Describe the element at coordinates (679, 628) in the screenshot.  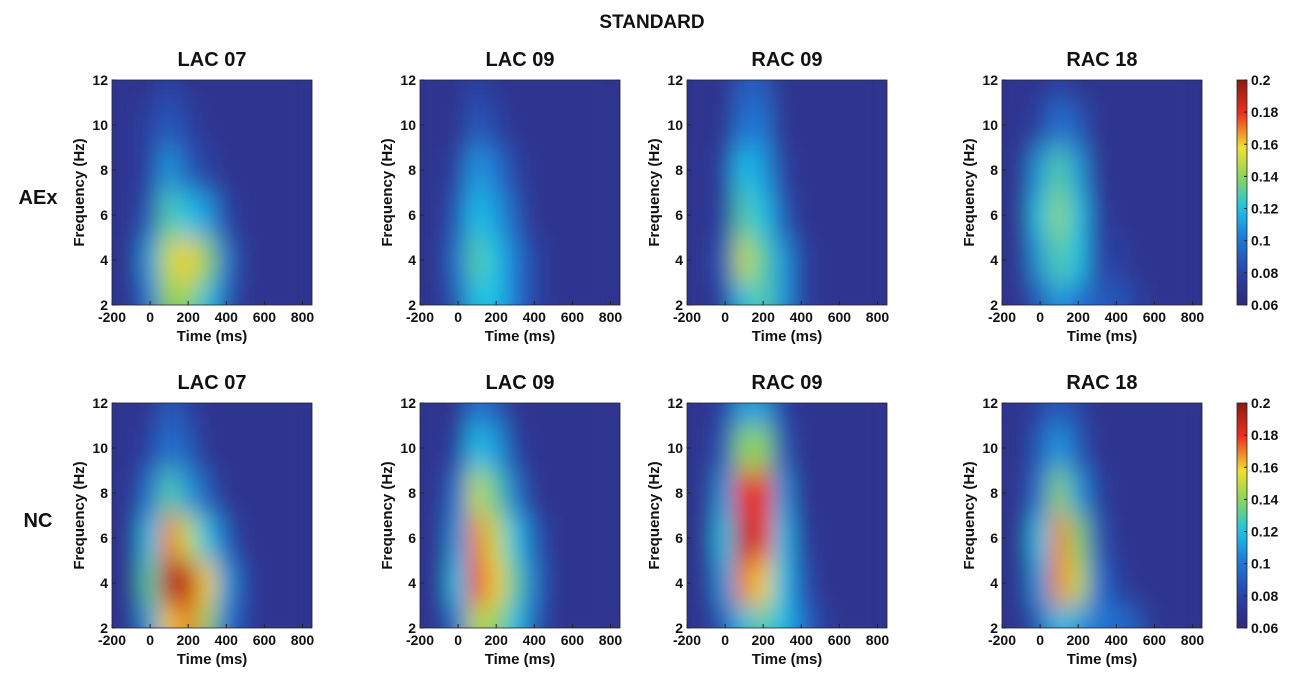
I see `y-tick-label: 2` at that location.